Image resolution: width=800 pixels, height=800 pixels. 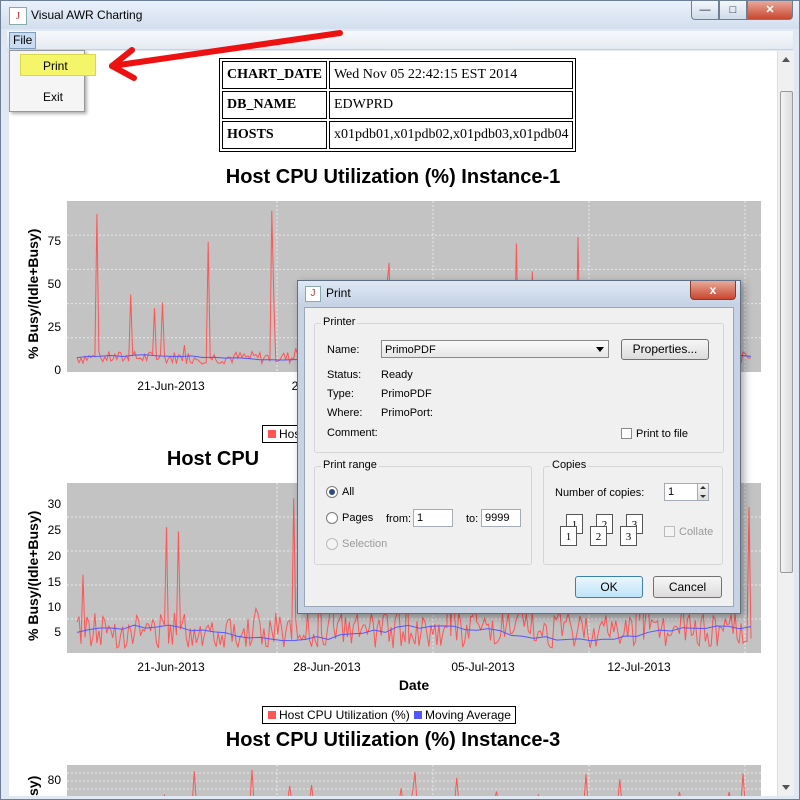 What do you see at coordinates (696, 532) in the screenshot?
I see `collate-label: Collate` at bounding box center [696, 532].